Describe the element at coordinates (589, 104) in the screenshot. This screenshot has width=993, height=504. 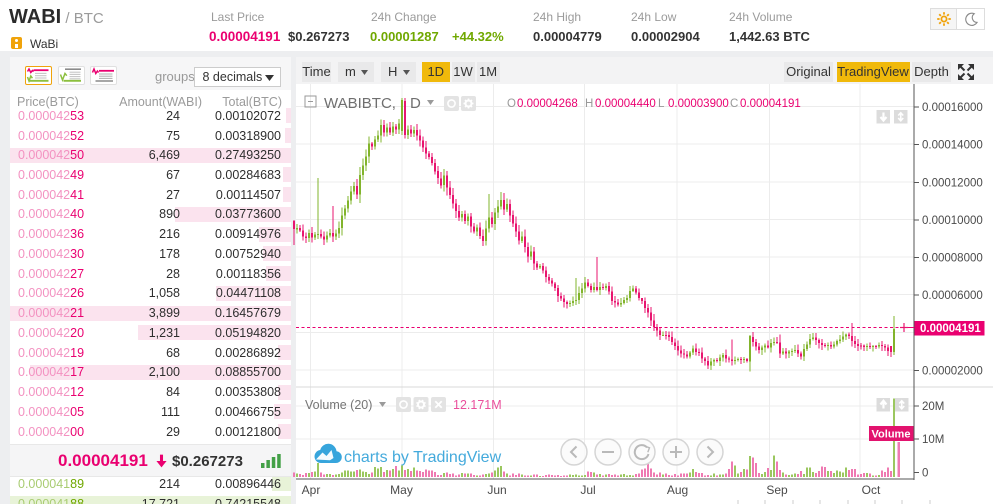
I see `svg-text: H` at that location.